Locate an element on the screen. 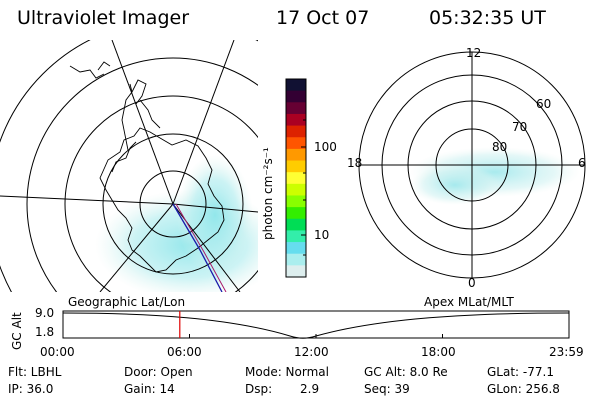 This screenshot has width=600, height=400. mode-readout: Mode: Normal is located at coordinates (287, 372).